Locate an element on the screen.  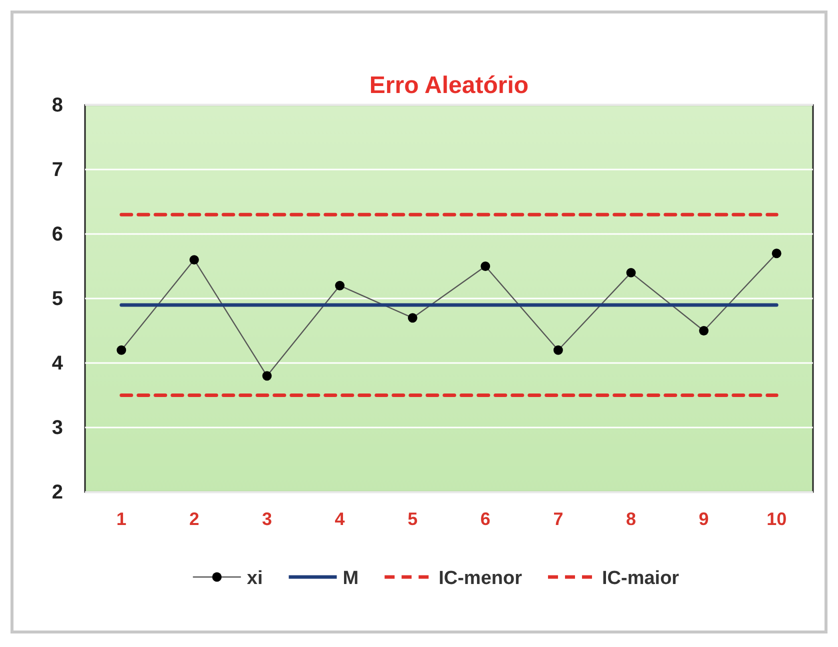
y-tick-label: 2 is located at coordinates (57, 492).